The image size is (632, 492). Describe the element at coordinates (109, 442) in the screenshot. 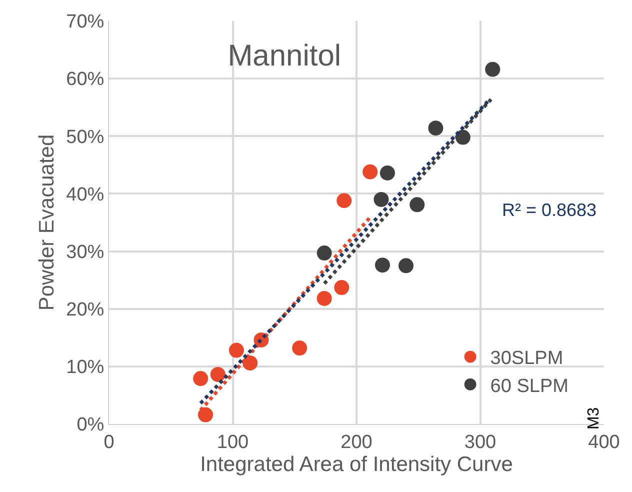

I see `x-tick-label: 0` at that location.